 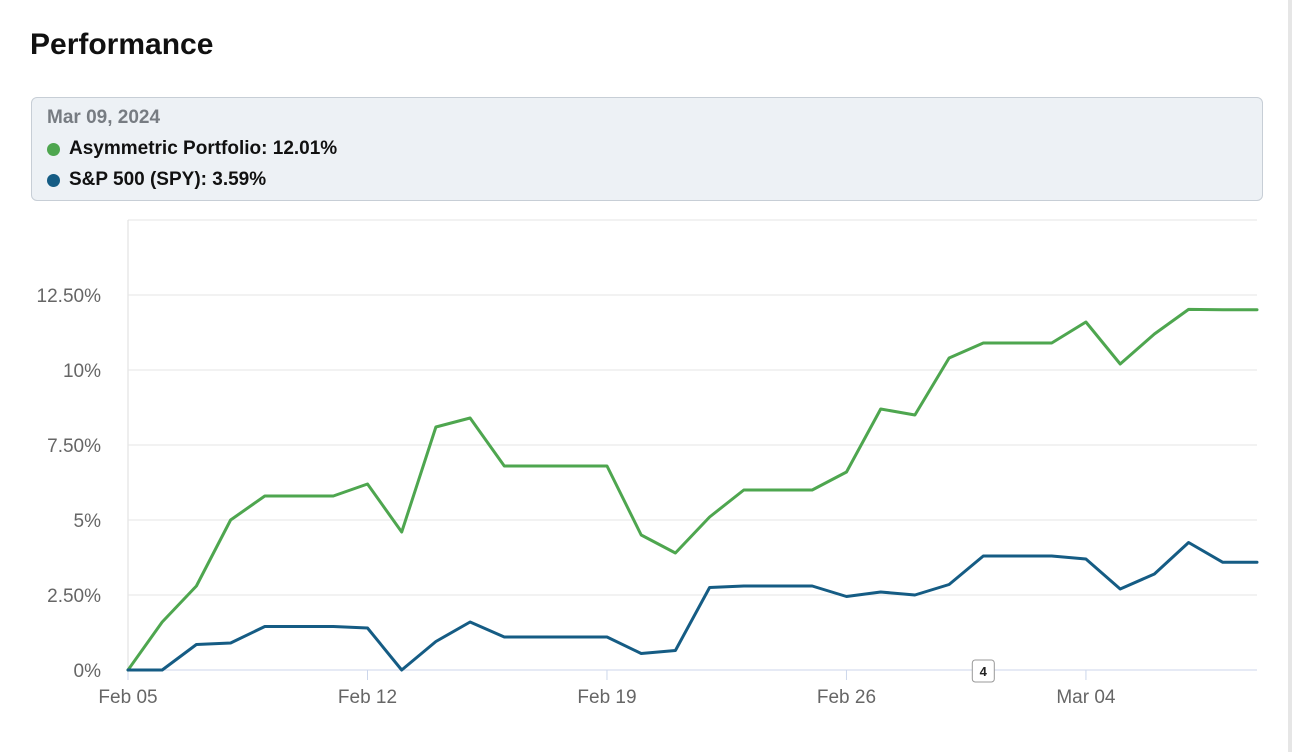 I want to click on right-edge-divider, so click(x=1290, y=376).